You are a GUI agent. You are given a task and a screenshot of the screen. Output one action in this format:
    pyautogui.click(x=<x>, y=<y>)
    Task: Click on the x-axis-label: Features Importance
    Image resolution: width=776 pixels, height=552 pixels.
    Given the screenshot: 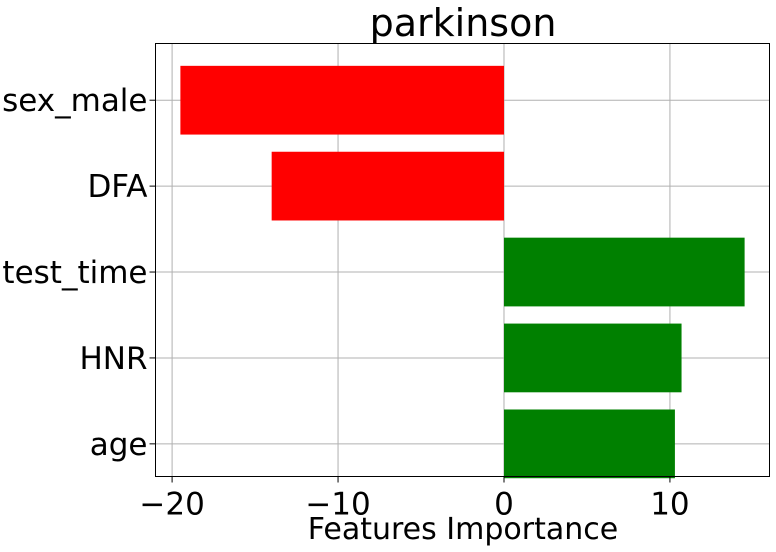 What is the action you would take?
    pyautogui.click(x=463, y=529)
    